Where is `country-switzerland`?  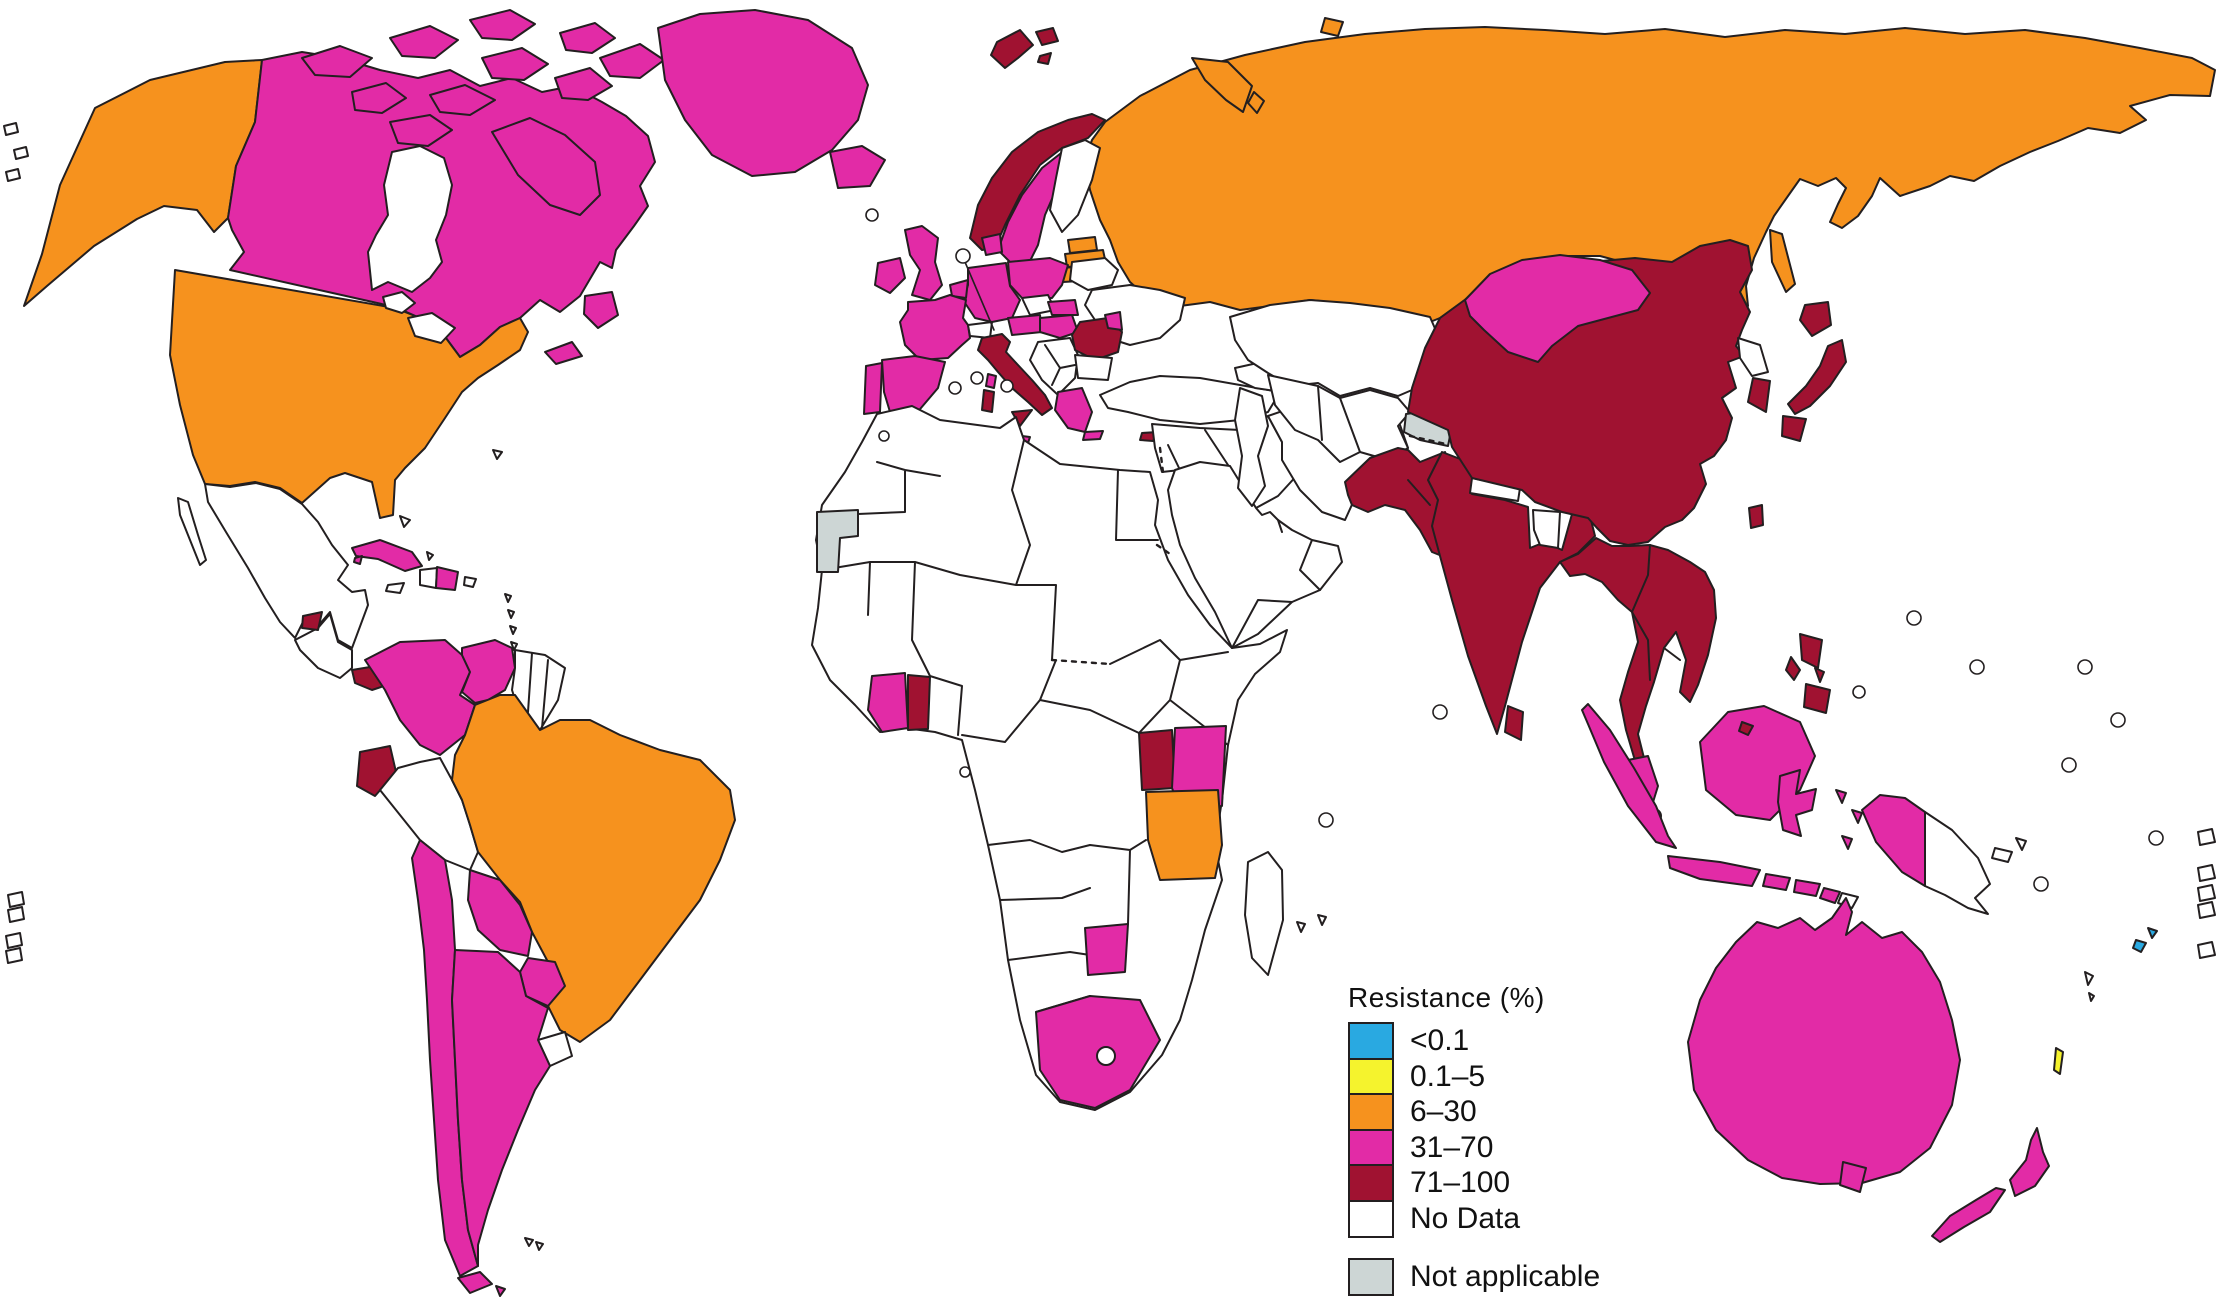 country-switzerland is located at coordinates (980, 330).